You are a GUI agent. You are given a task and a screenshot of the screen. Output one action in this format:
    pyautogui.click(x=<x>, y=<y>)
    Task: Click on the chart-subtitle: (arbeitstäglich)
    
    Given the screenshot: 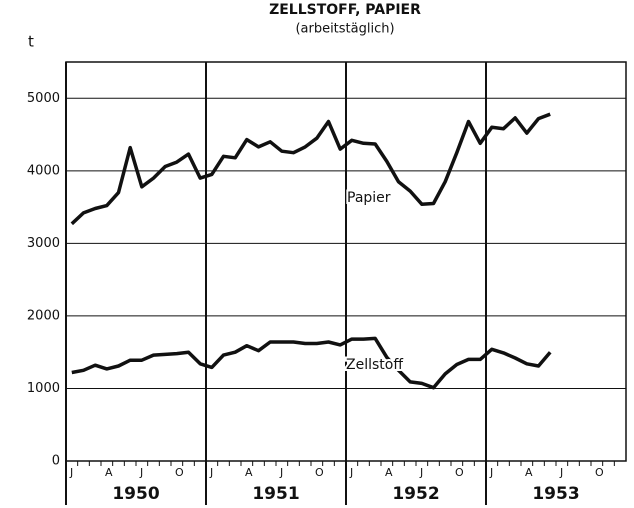 What is the action you would take?
    pyautogui.click(x=344, y=29)
    